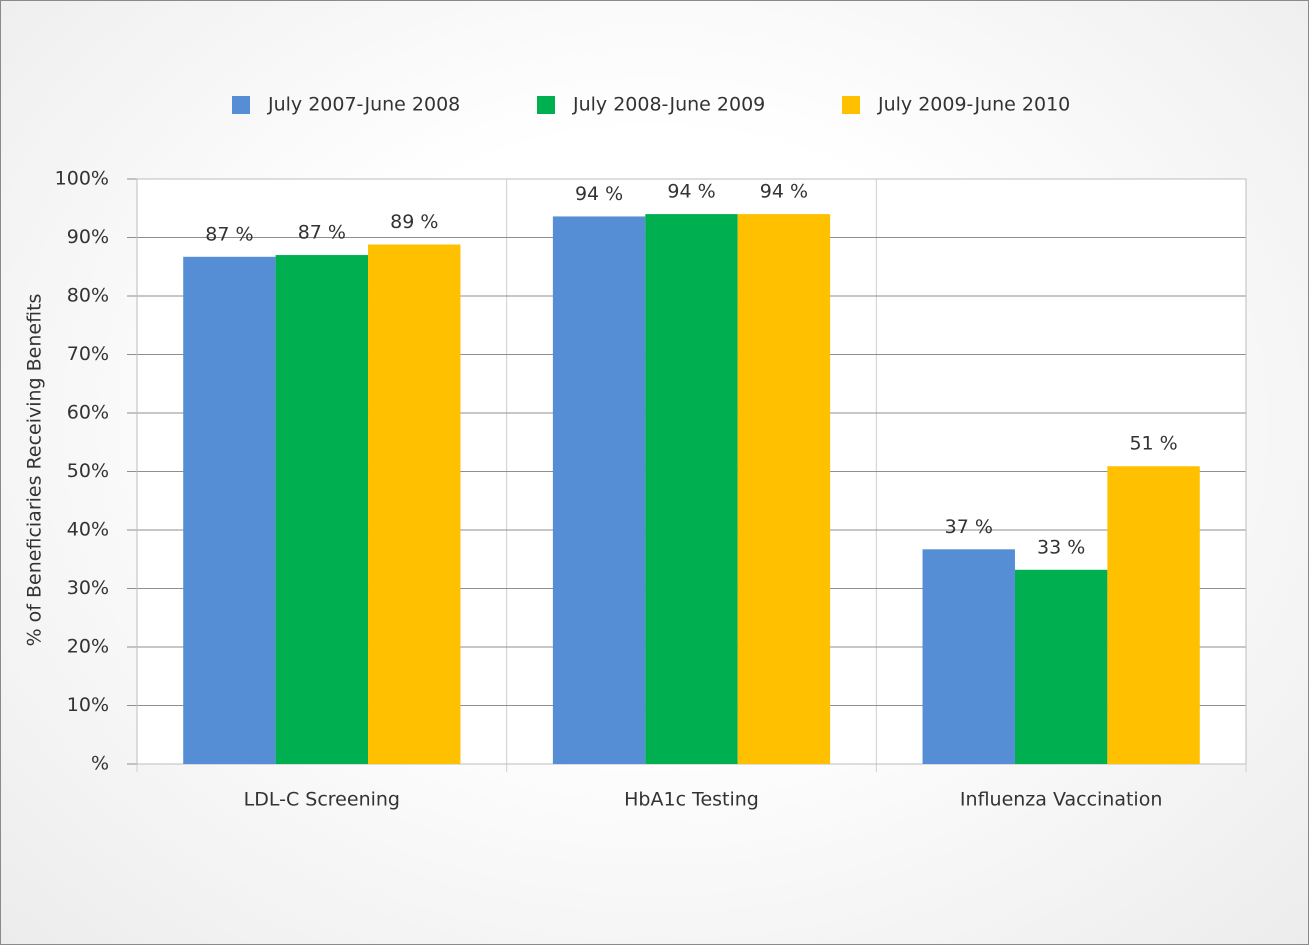 The image size is (1309, 945). Describe the element at coordinates (973, 105) in the screenshot. I see `legend-label: July 2009-June 2010` at that location.